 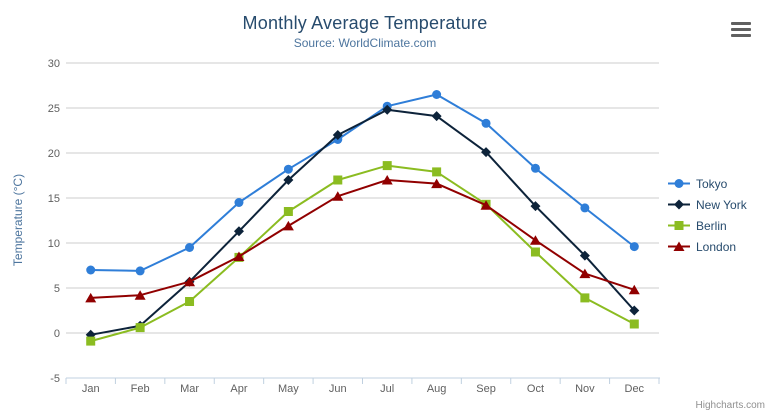 I want to click on legend-item-label: New York, so click(x=721, y=204).